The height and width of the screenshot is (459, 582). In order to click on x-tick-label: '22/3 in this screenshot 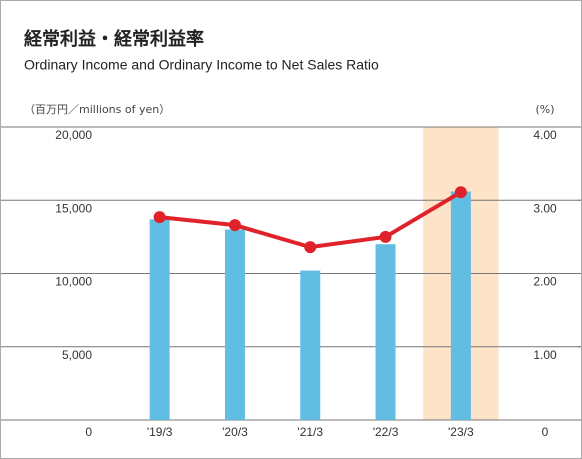, I will do `click(386, 432)`.